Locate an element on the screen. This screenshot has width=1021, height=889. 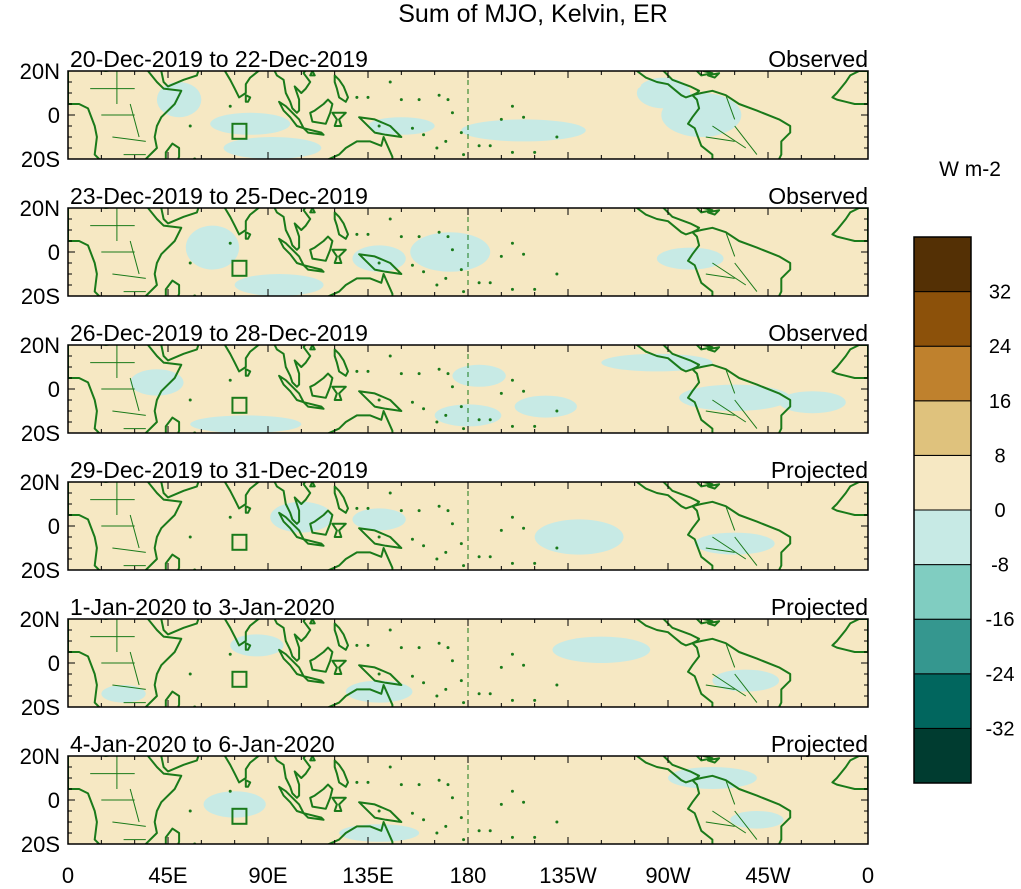
panel-field is located at coordinates (468, 794).